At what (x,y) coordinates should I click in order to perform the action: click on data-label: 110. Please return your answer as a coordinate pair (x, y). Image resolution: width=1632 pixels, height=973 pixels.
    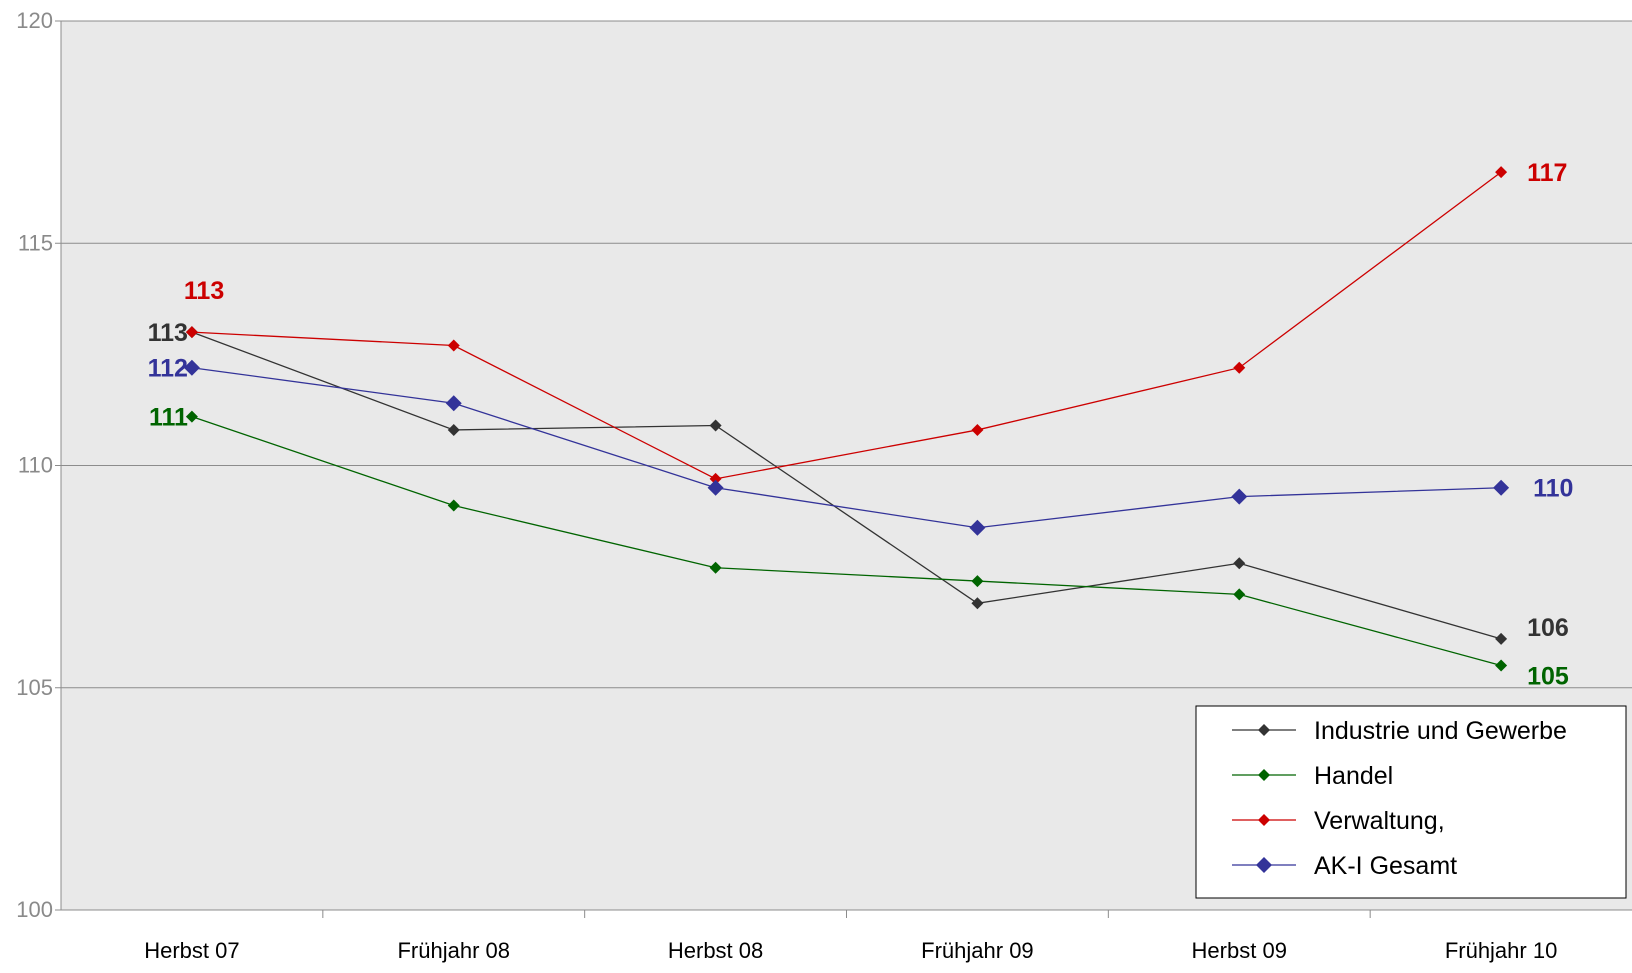
    Looking at the image, I should click on (1553, 489).